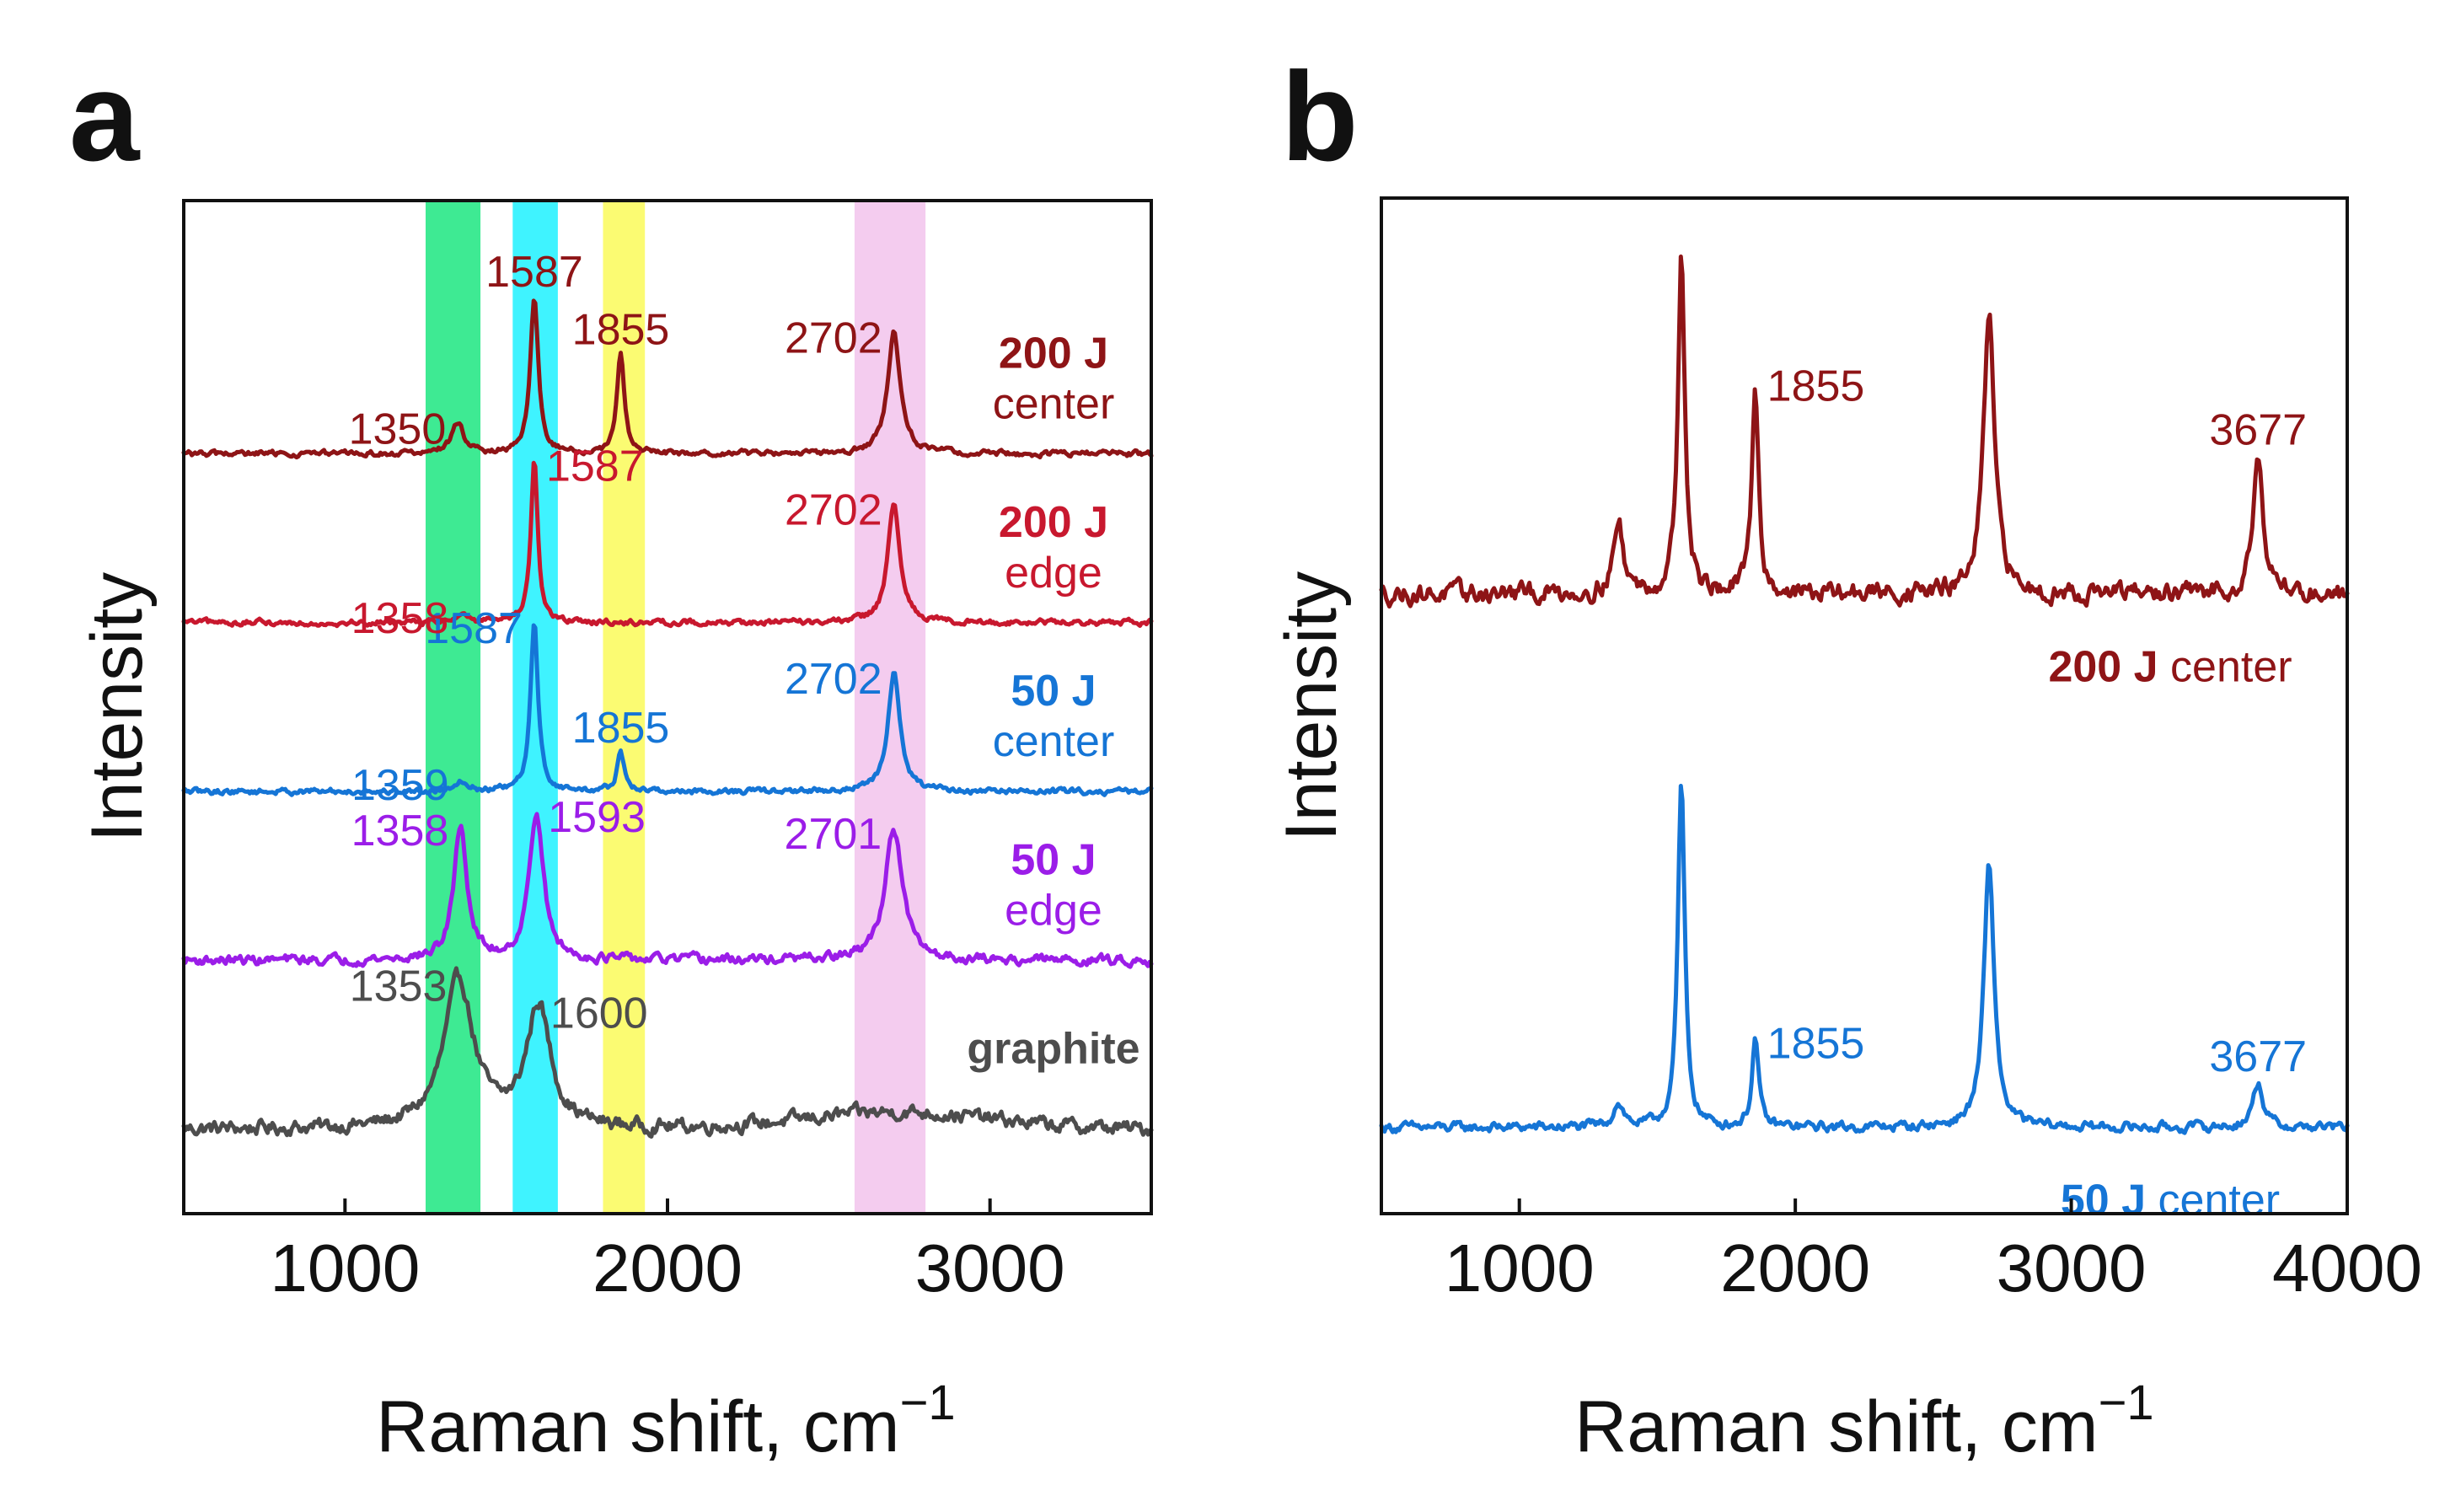  I want to click on series-label-200-j-center: 200 J center, so click(2170, 666).